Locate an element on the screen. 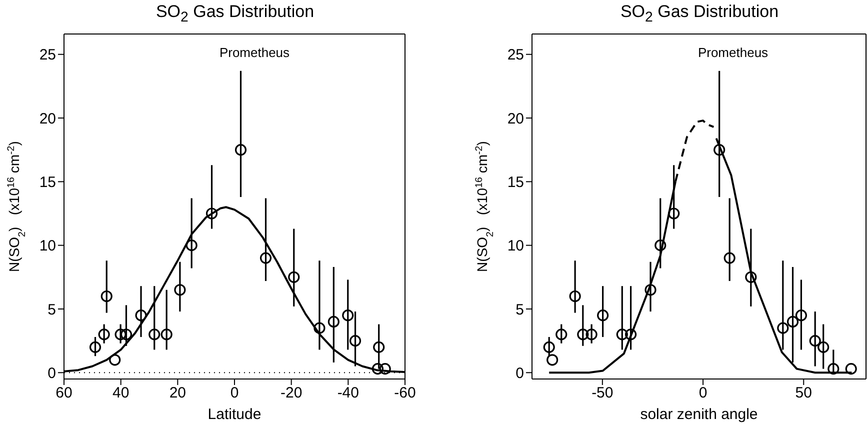  x-tick-label: 60 is located at coordinates (64, 393).